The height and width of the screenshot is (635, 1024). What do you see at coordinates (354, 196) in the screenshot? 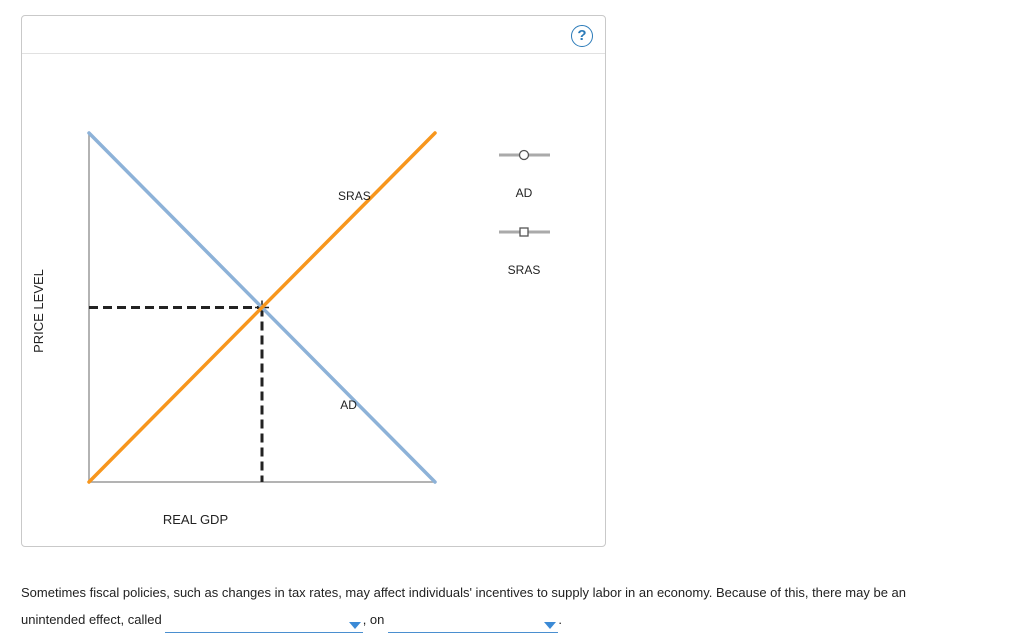
I see `sras-curve-label: SRAS` at bounding box center [354, 196].